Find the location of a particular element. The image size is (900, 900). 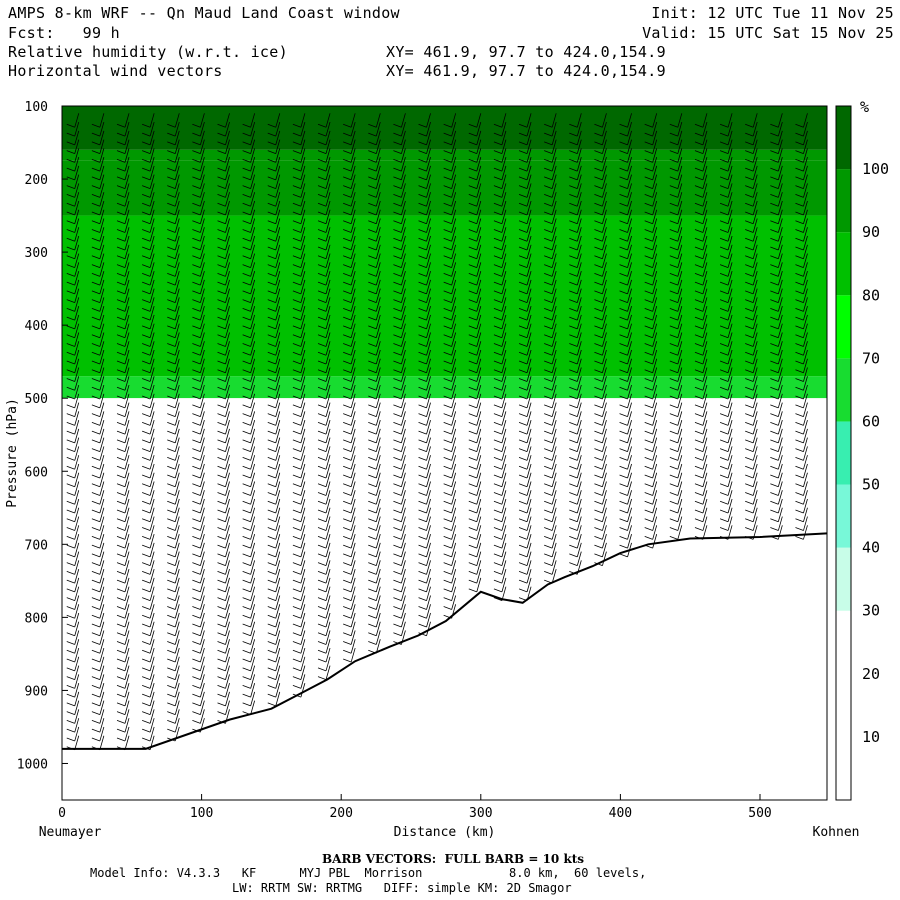

y-tick-label: 200 is located at coordinates (36, 180).